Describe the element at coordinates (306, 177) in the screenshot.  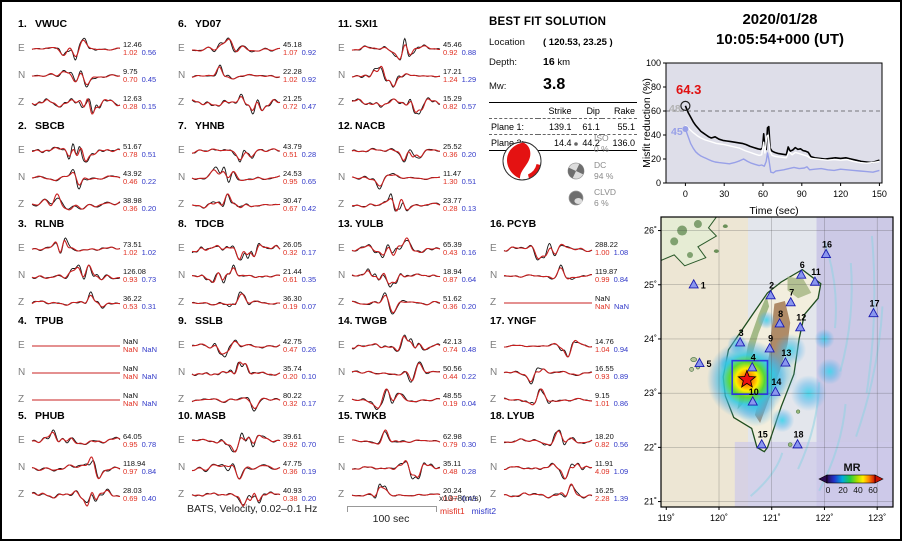
I see `misfit-values: 24.53 0.95 0.65` at that location.